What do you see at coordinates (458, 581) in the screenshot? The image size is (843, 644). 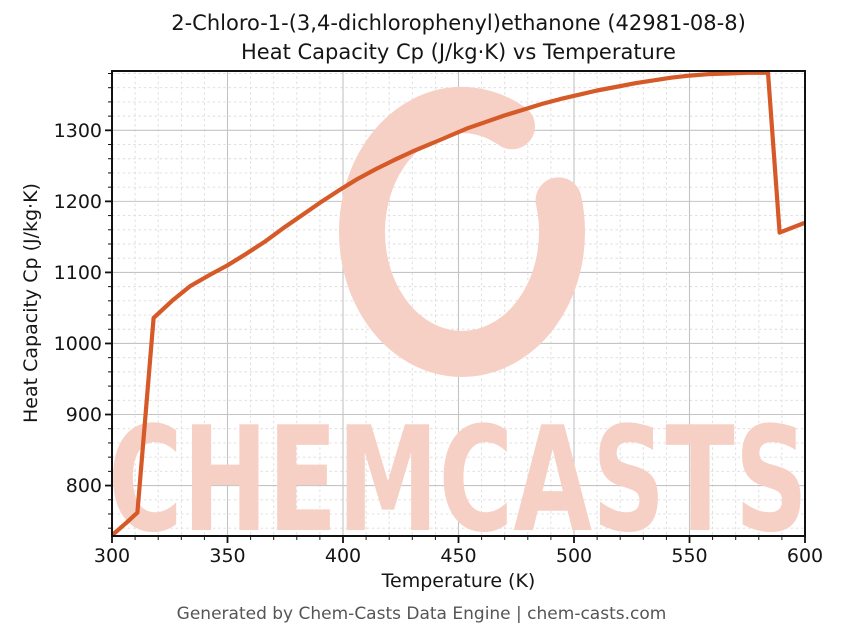 I see `x-axis-label: Temperature (K)` at bounding box center [458, 581].